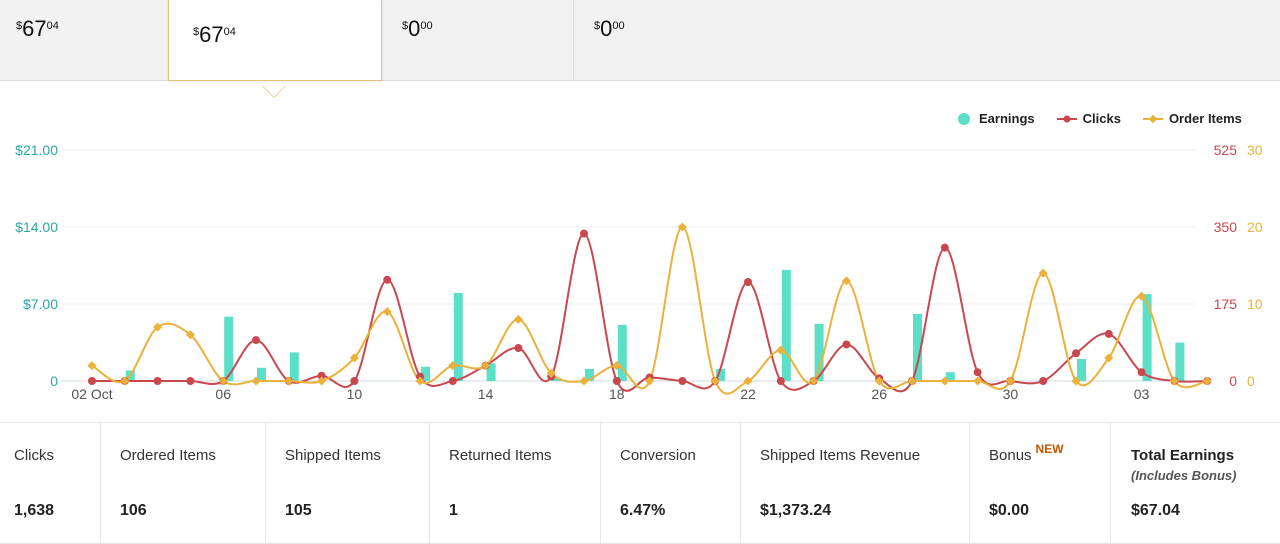 The height and width of the screenshot is (544, 1280). Describe the element at coordinates (298, 510) in the screenshot. I see `stat-value: 105` at that location.